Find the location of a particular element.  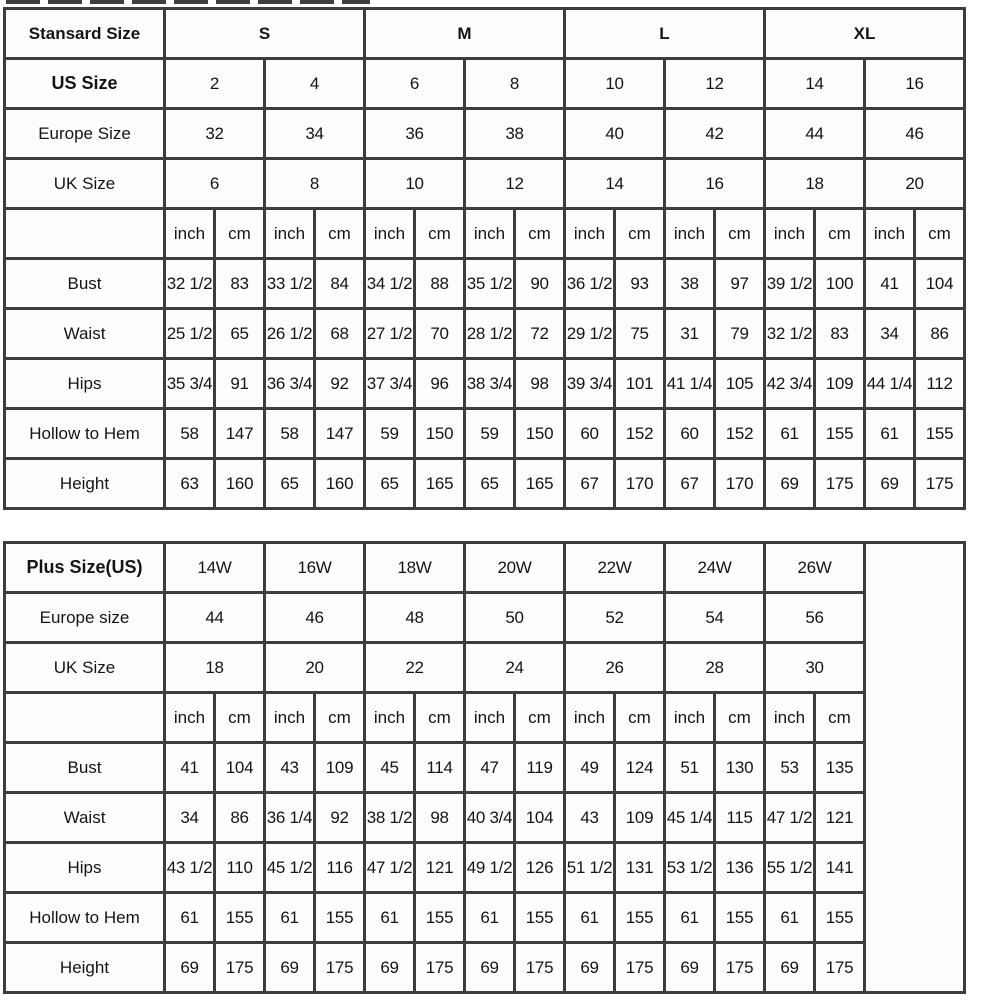

measurement-value-cell: 49 is located at coordinates (589, 767).